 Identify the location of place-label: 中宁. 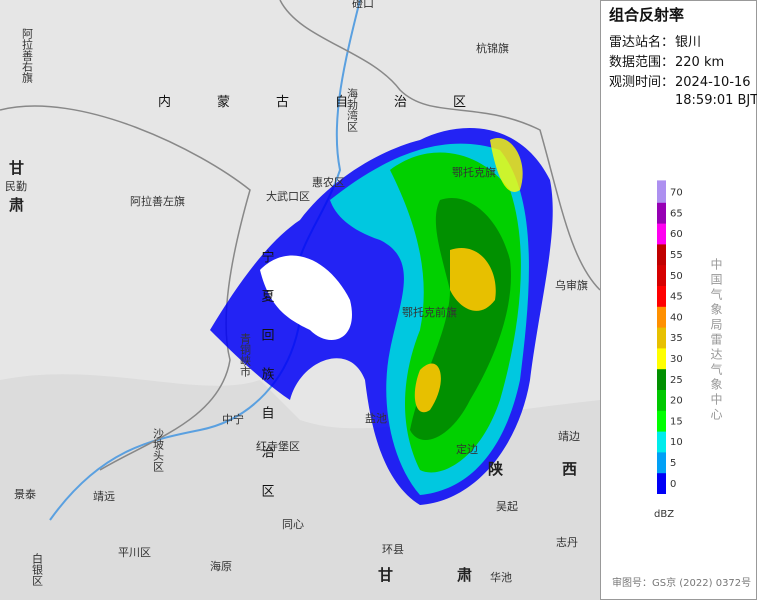
(233, 419).